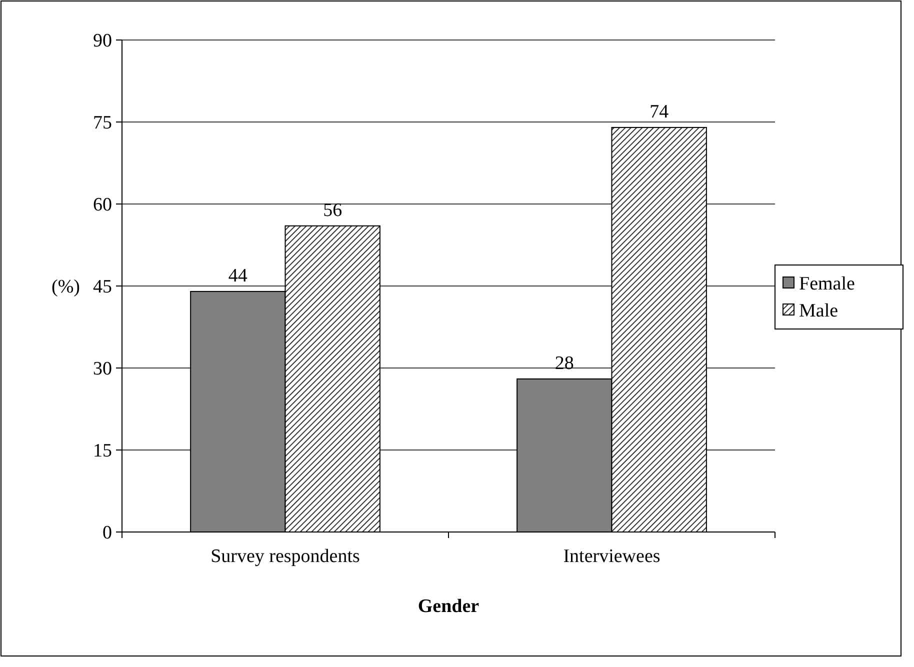  Describe the element at coordinates (102, 41) in the screenshot. I see `y-tick-label: 90` at that location.